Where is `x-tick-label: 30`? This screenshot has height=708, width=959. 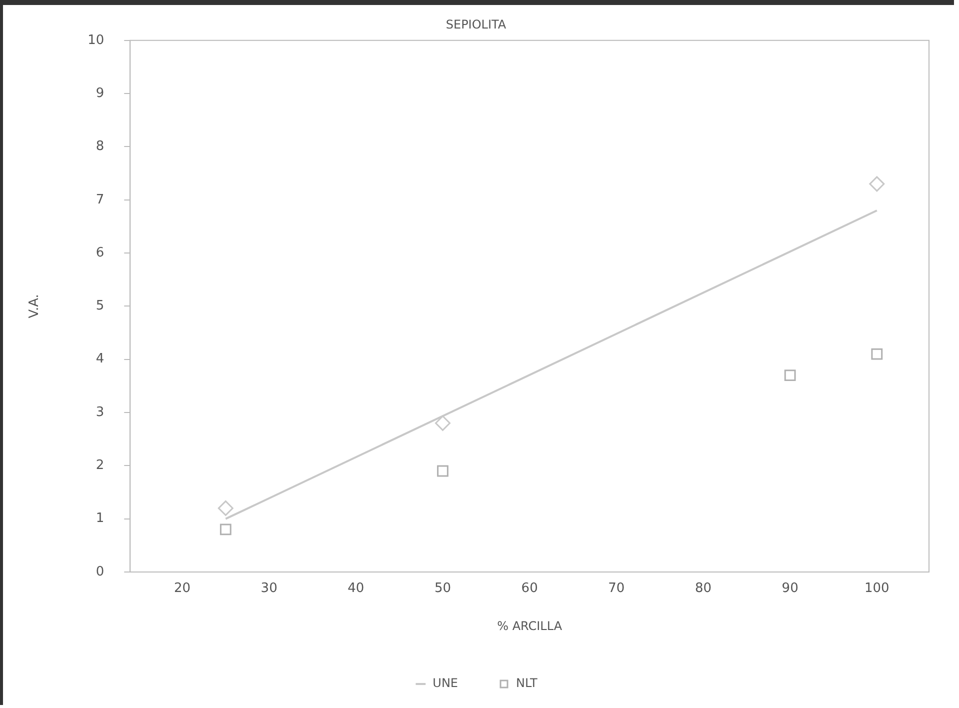 x-tick-label: 30 is located at coordinates (269, 588).